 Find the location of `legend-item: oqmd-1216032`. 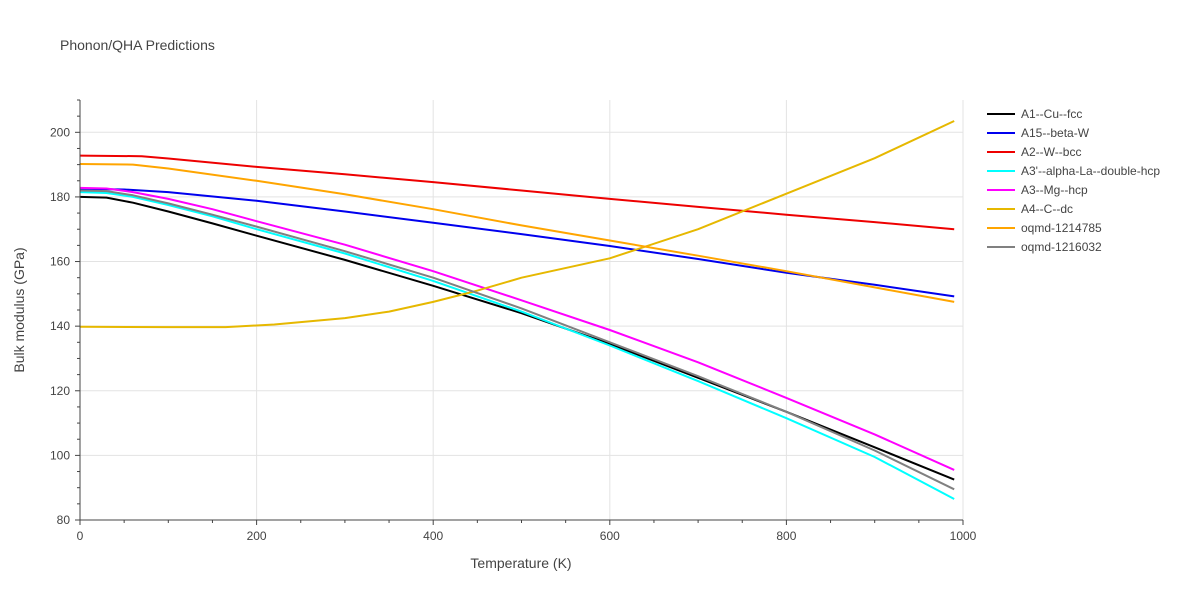

legend-item: oqmd-1216032 is located at coordinates (1044, 247).